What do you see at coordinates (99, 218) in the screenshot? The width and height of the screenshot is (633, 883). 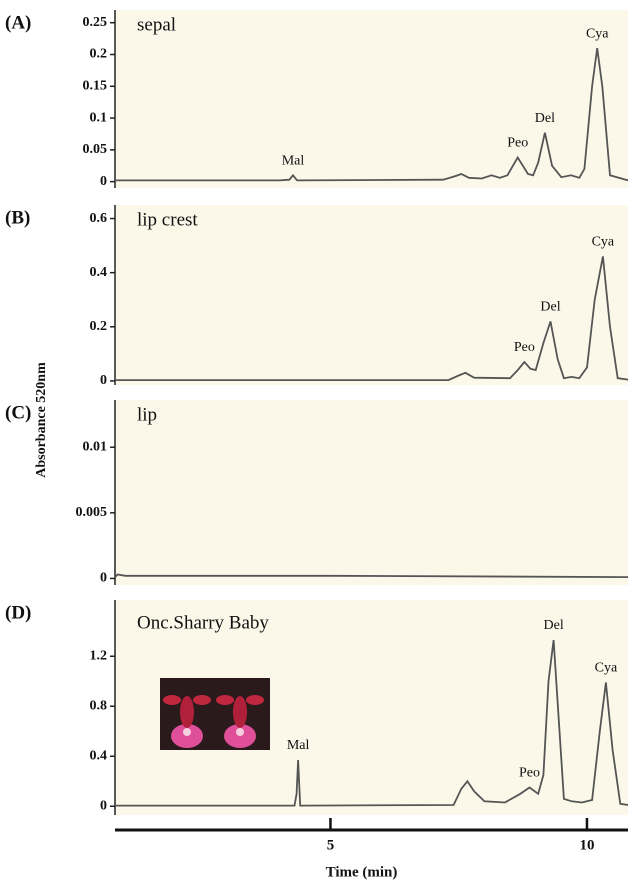 I see `y-tick-label: 0.6` at bounding box center [99, 218].